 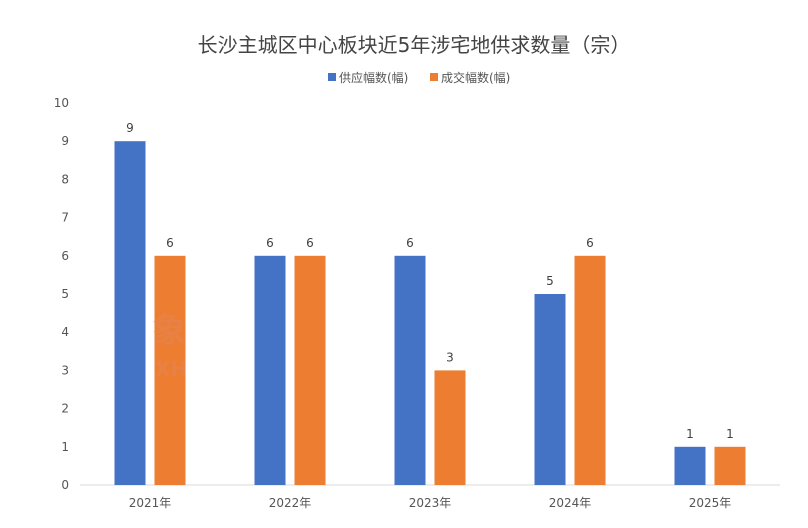 I want to click on x-axis-ticks: 2021年 2022年 2023年 2024年 2025年, so click(x=430, y=503).